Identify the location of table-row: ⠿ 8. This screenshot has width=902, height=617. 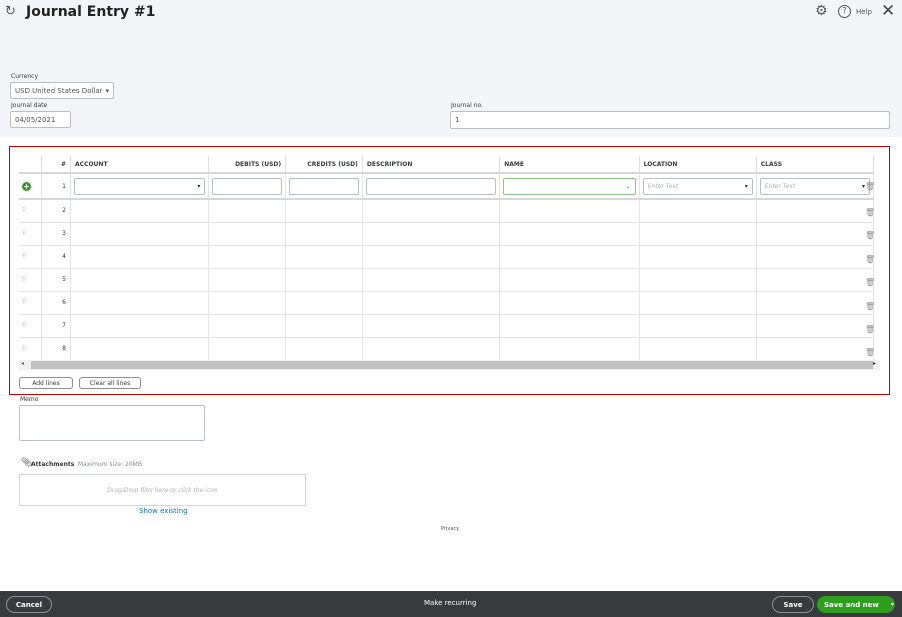
(447, 349).